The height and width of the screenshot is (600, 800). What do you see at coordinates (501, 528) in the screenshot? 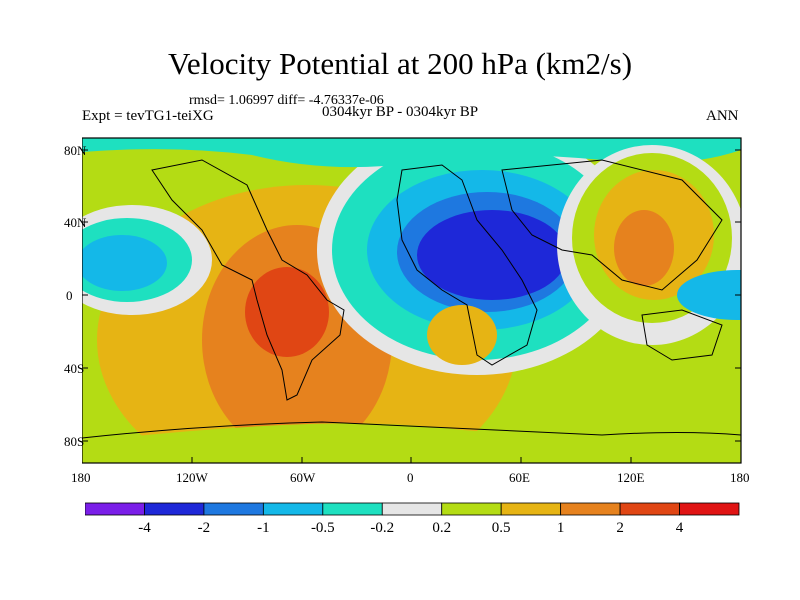
I see `colorbar-label: 0.5` at bounding box center [501, 528].